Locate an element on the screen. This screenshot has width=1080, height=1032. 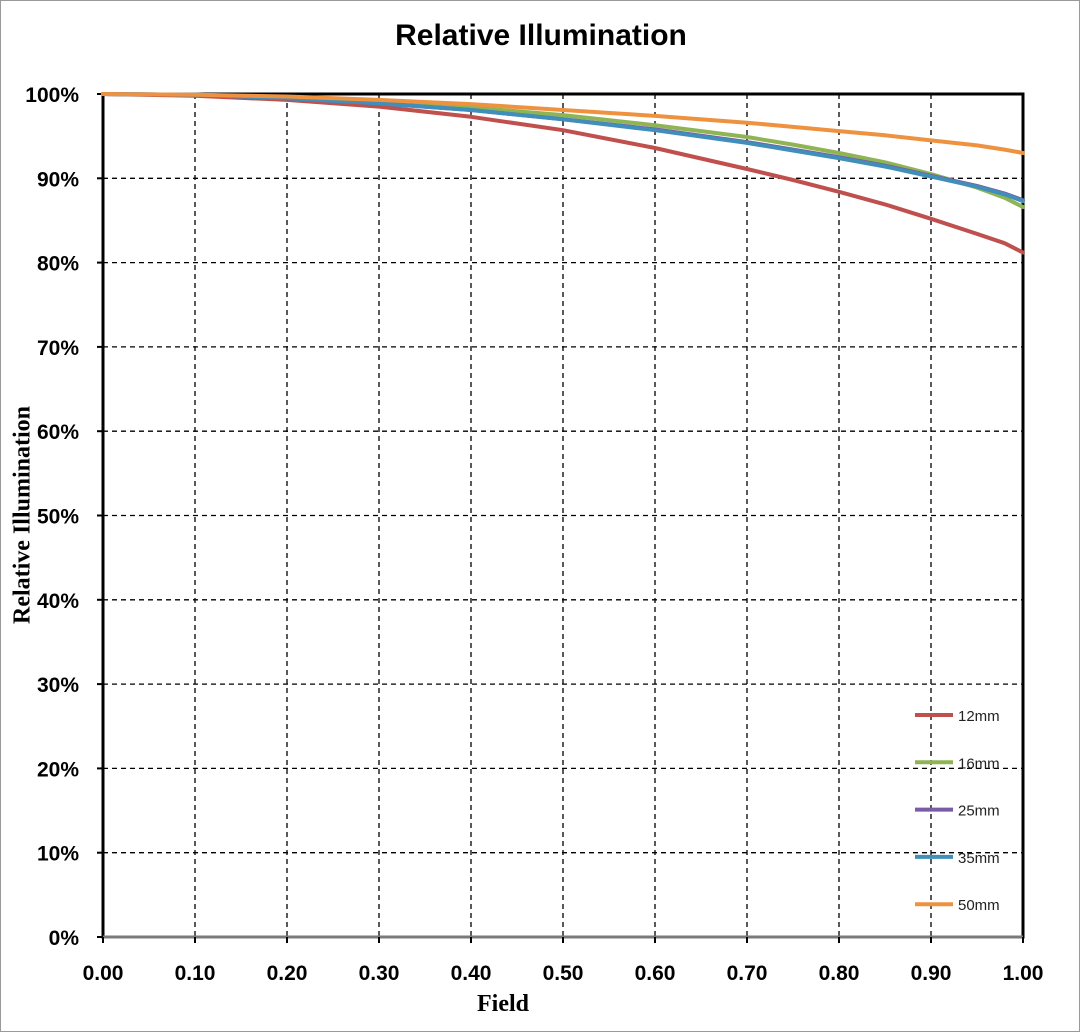
y-tick-label: 20% is located at coordinates (58, 769).